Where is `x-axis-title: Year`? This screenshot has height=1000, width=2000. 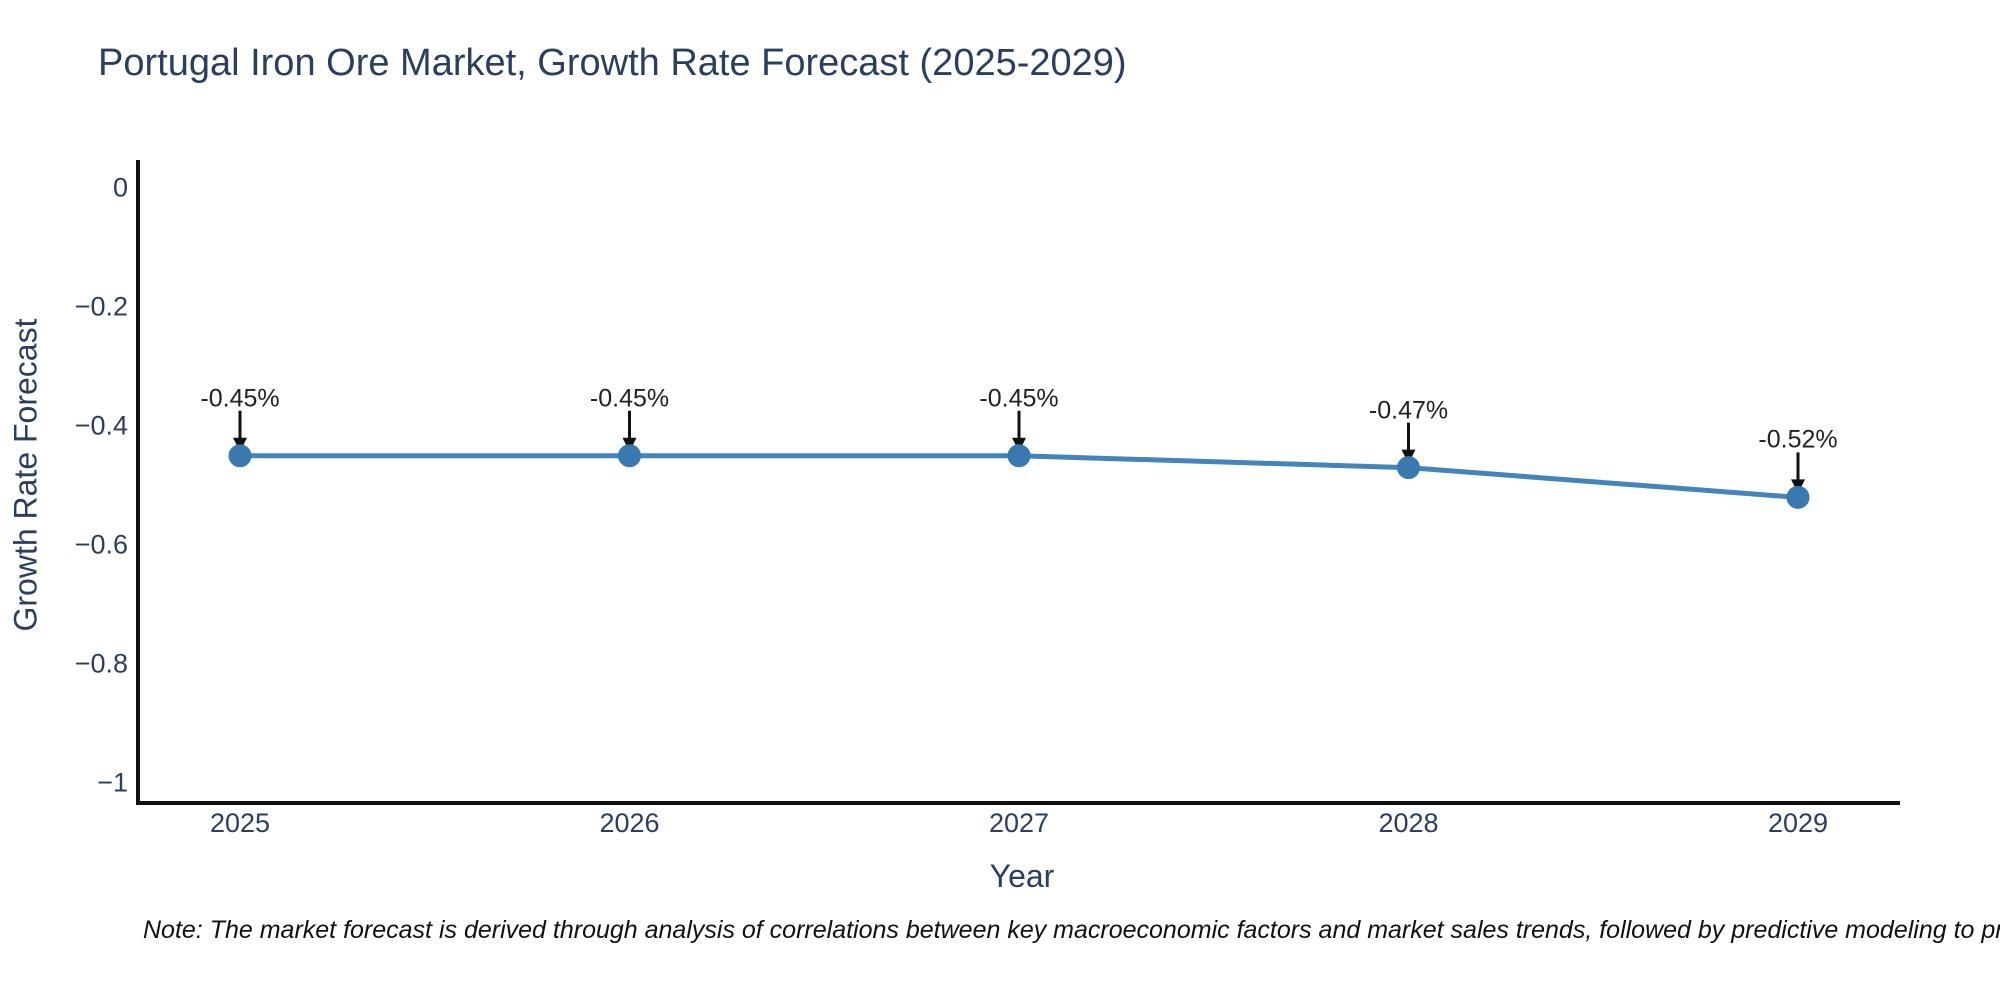 x-axis-title: Year is located at coordinates (1022, 876).